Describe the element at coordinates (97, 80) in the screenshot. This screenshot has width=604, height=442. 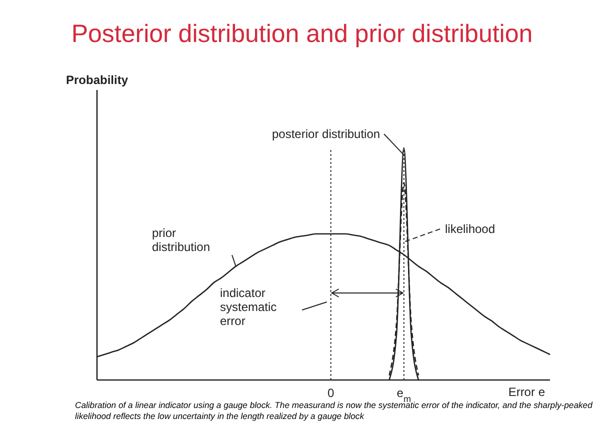
I see `text: Probability` at that location.